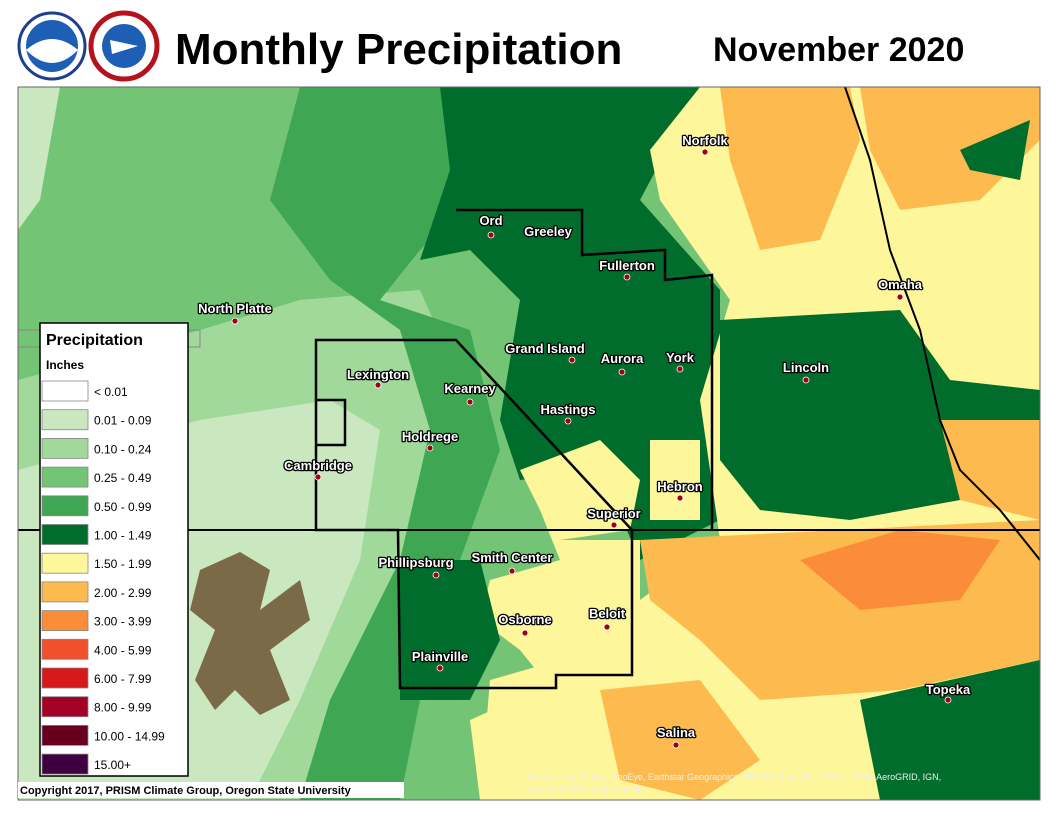 Image resolution: width=1056 pixels, height=816 pixels. What do you see at coordinates (613, 513) in the screenshot?
I see `city-label: Superior` at bounding box center [613, 513].